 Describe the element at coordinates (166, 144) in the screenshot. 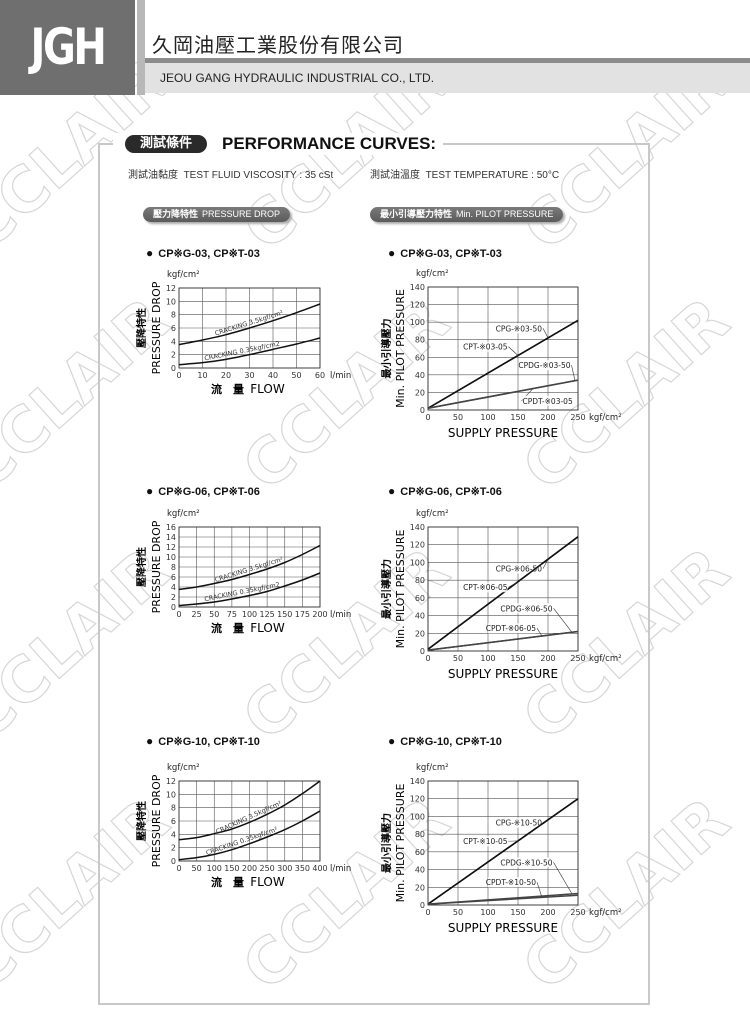

I see `section-title-badge: 測試條件` at that location.